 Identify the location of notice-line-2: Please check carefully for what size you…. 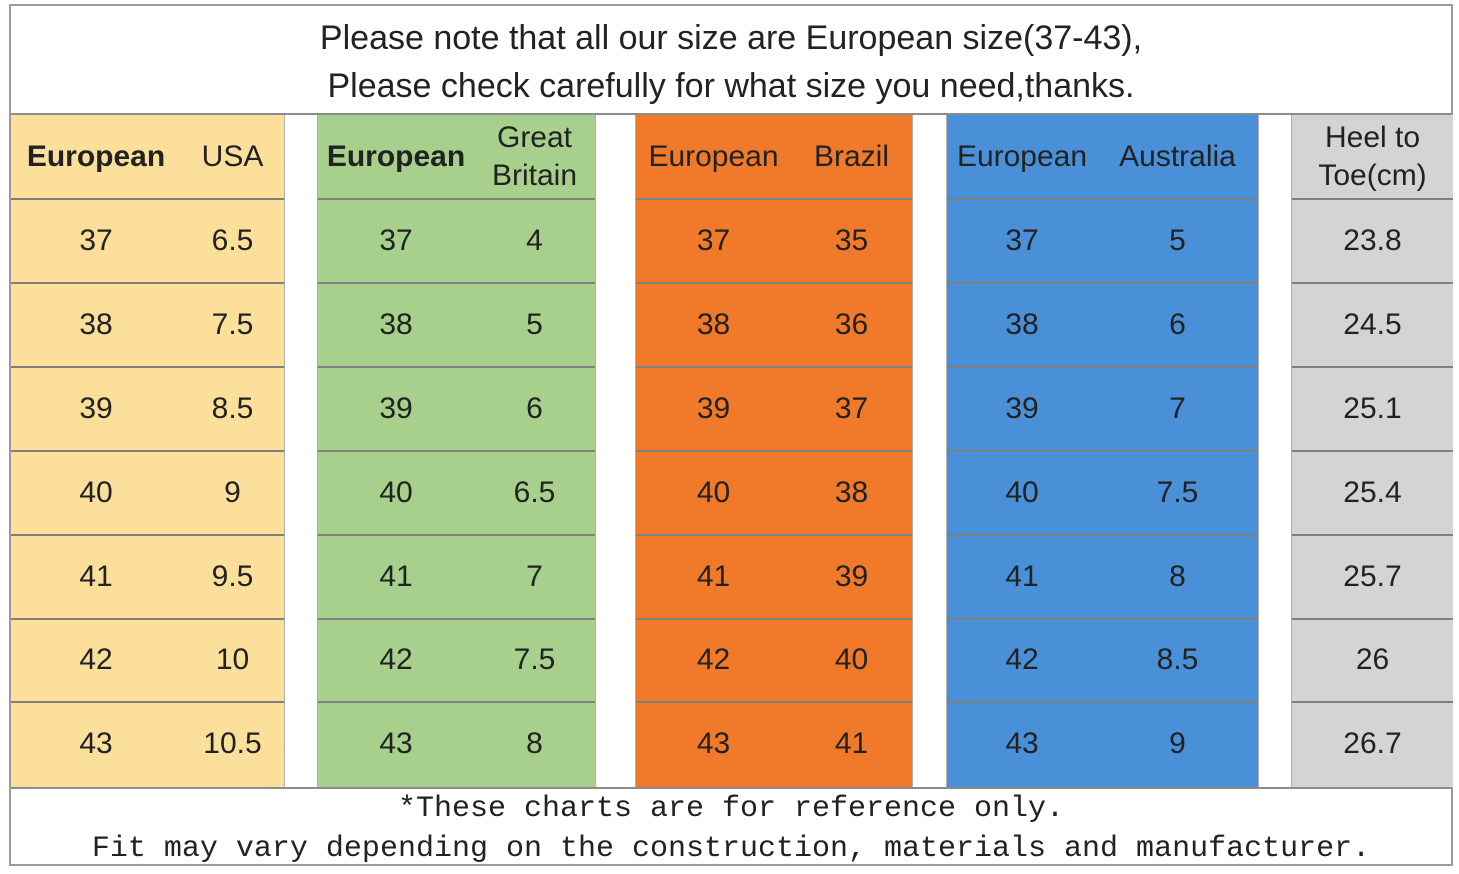
(731, 86).